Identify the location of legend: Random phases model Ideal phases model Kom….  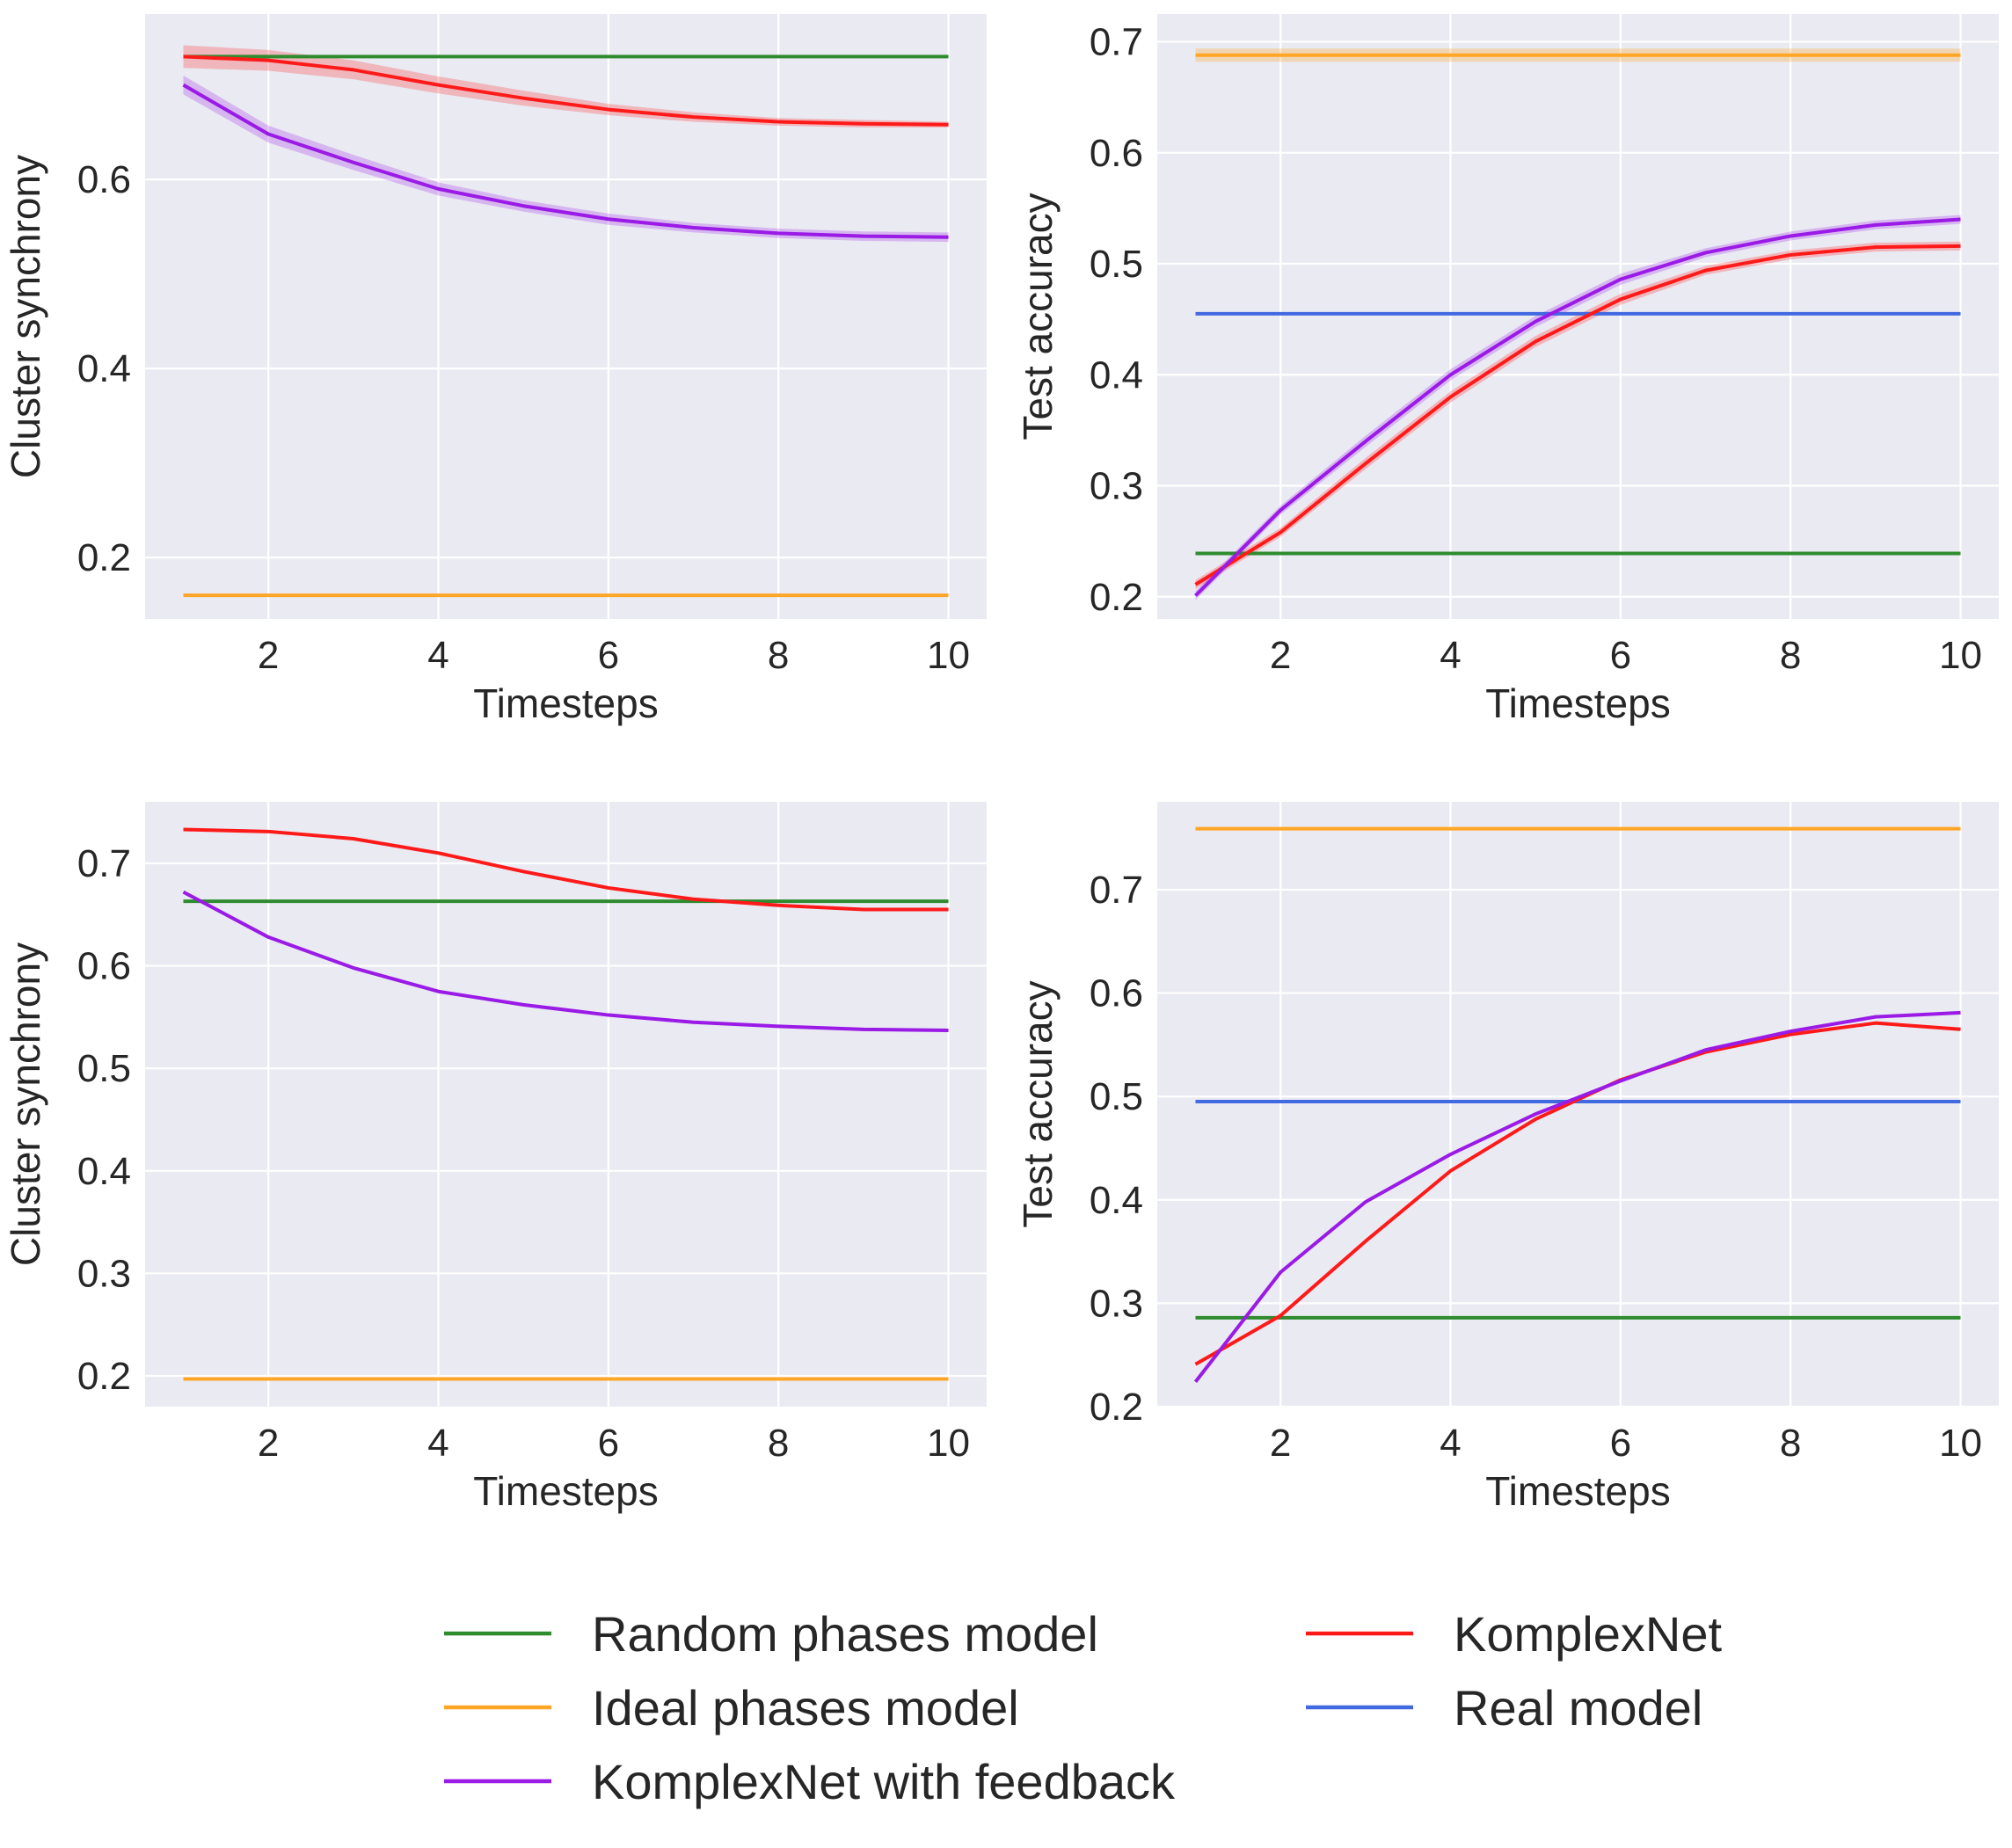
(1083, 1707).